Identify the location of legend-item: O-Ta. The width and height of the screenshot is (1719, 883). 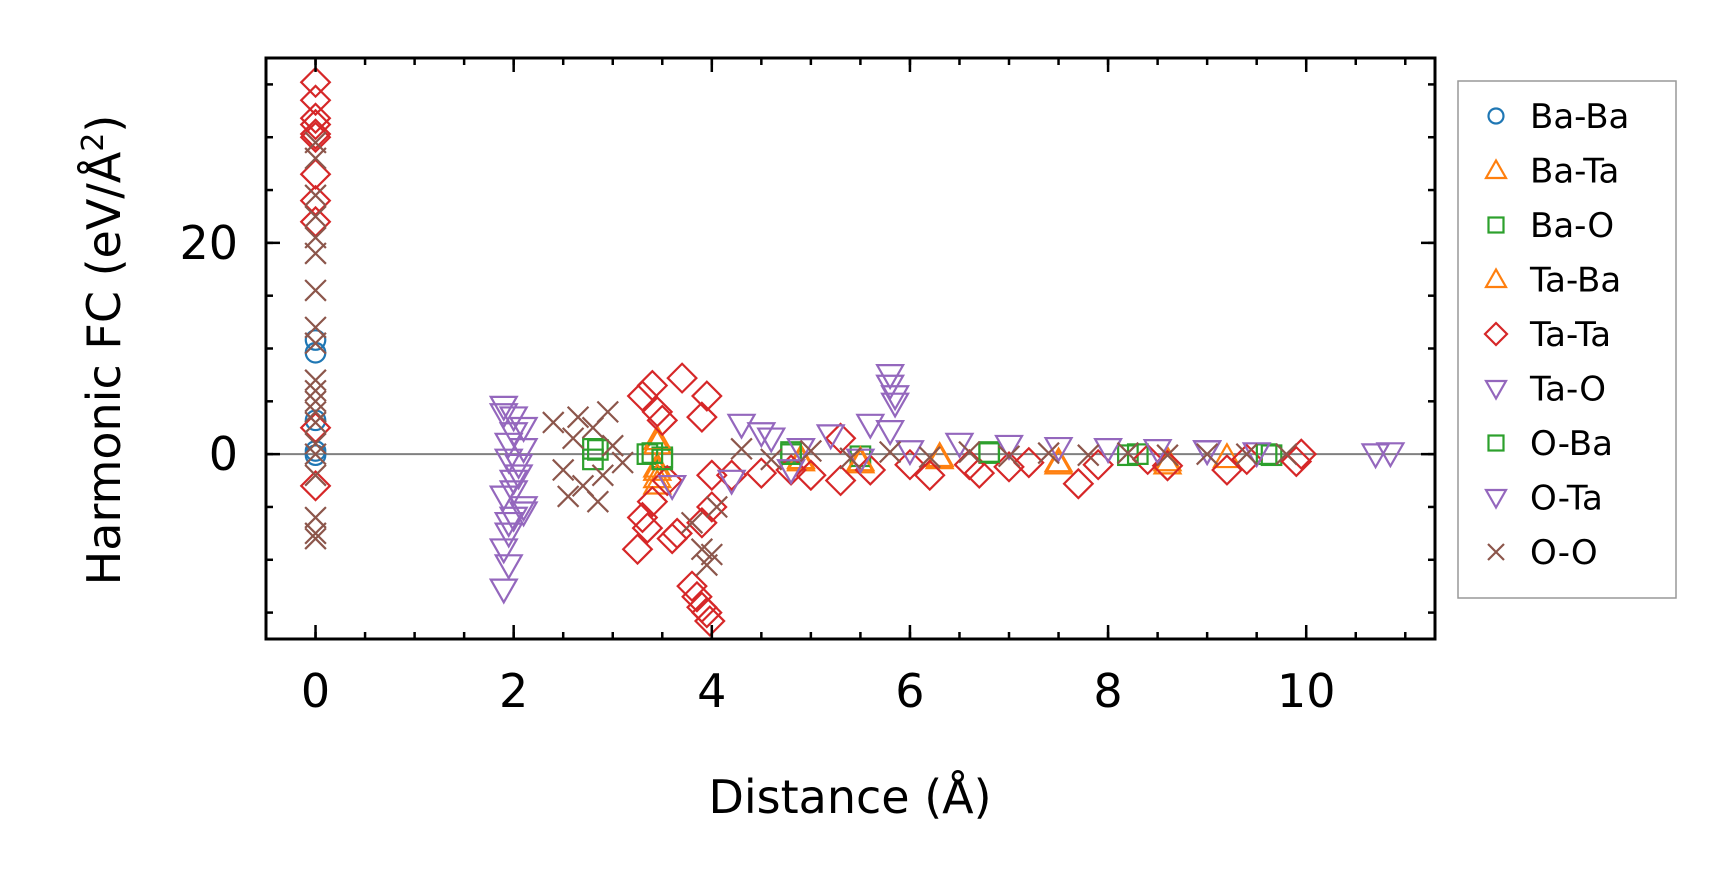
(1543, 499).